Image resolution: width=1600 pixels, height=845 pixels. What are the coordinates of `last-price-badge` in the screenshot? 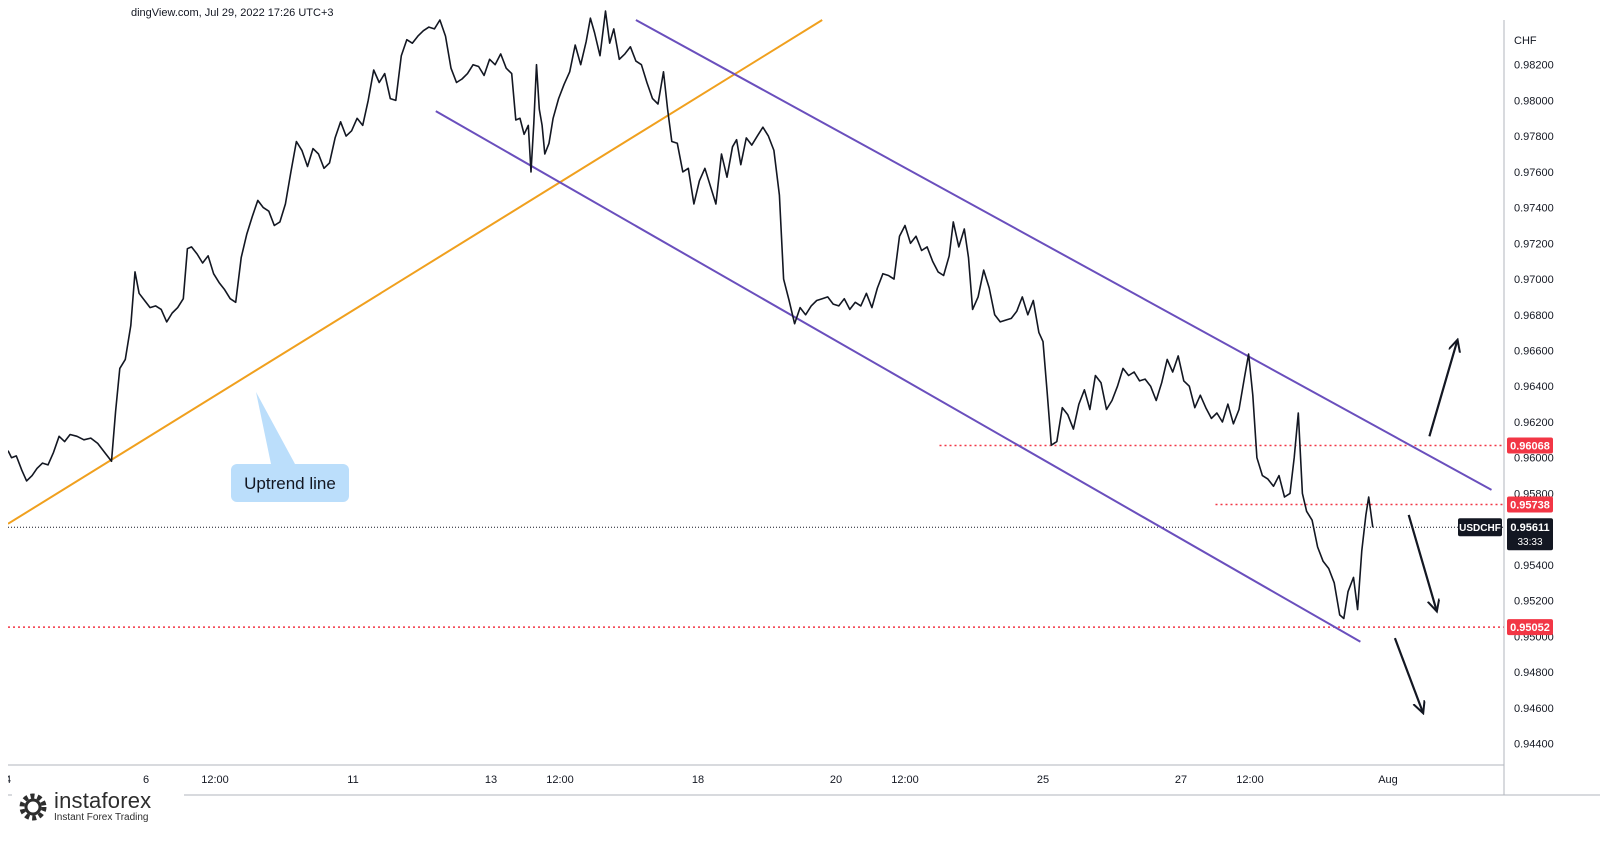 It's located at (1530, 534).